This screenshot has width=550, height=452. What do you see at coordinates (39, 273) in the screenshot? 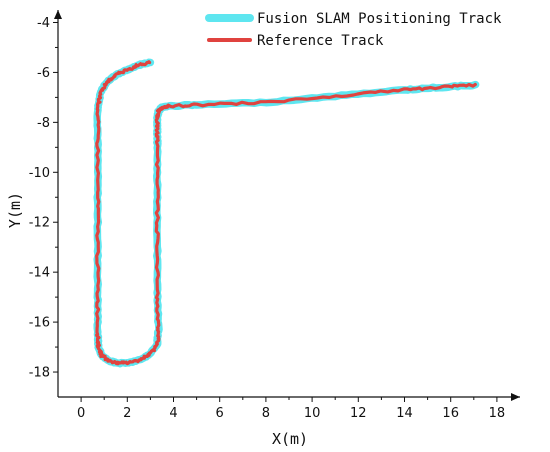
I see `y-tick-label: -14` at bounding box center [39, 273].